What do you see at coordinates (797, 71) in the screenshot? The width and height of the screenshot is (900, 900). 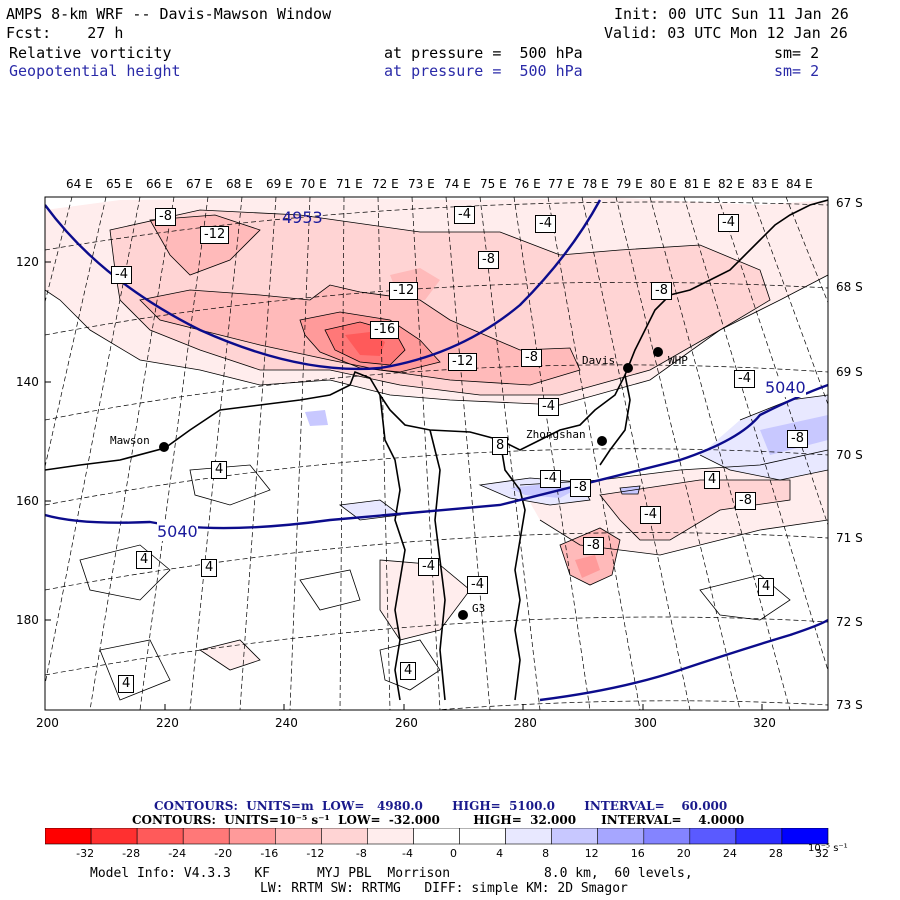 I see `field2-smoothing: sm= 2` at bounding box center [797, 71].